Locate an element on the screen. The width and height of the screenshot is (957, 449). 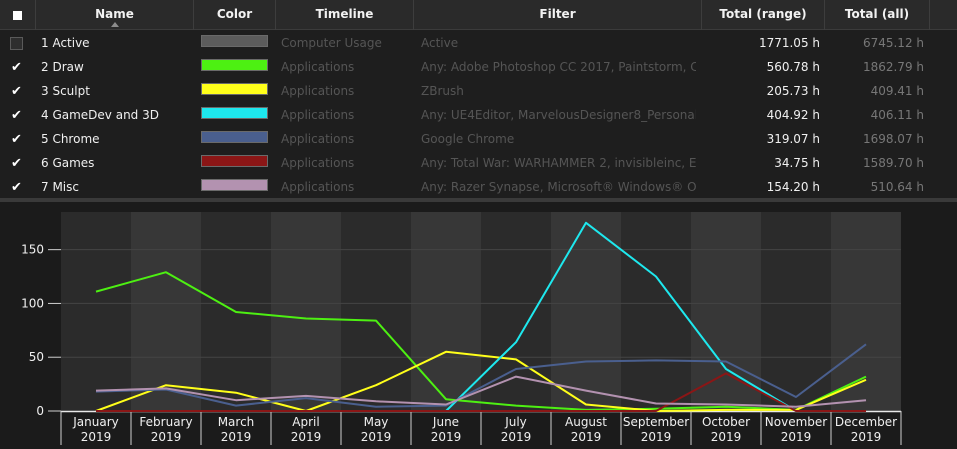
row-filter: Google Chrome is located at coordinates (468, 139).